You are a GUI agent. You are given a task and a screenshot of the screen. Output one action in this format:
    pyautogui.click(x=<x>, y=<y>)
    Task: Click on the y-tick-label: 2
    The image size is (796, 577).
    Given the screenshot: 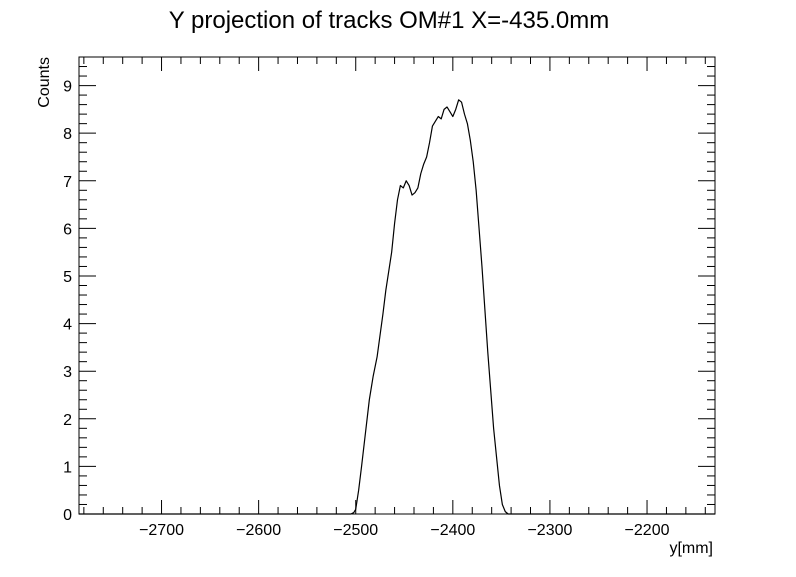 What is the action you would take?
    pyautogui.click(x=67, y=420)
    